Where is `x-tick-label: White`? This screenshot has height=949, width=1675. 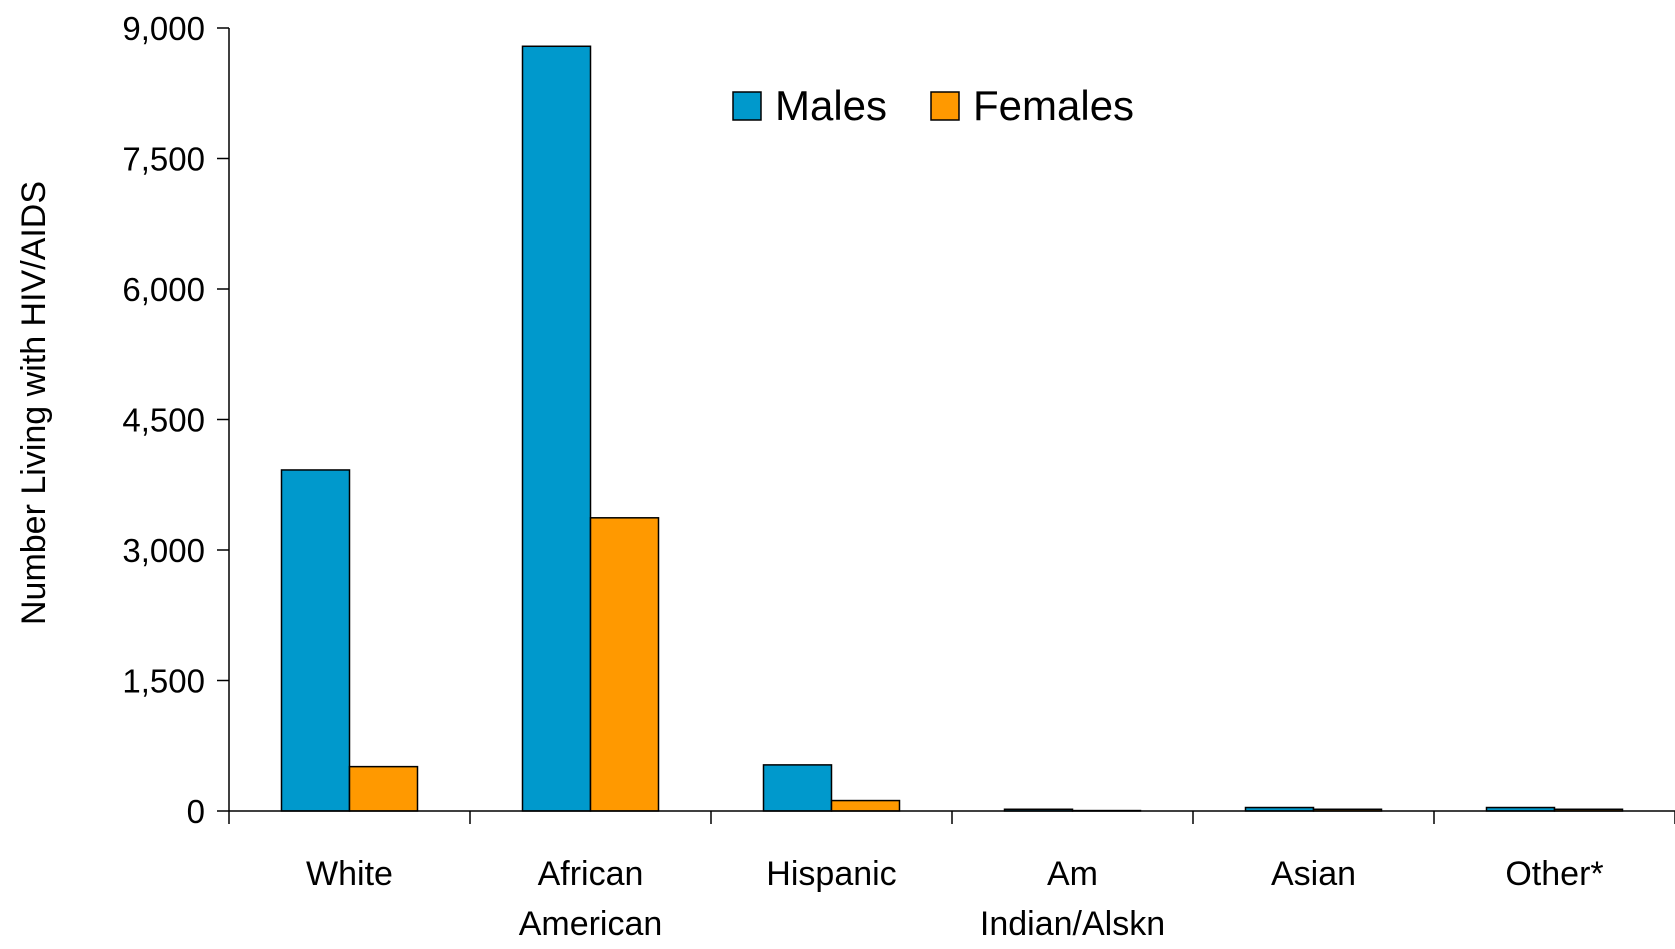 x-tick-label: White is located at coordinates (349, 874).